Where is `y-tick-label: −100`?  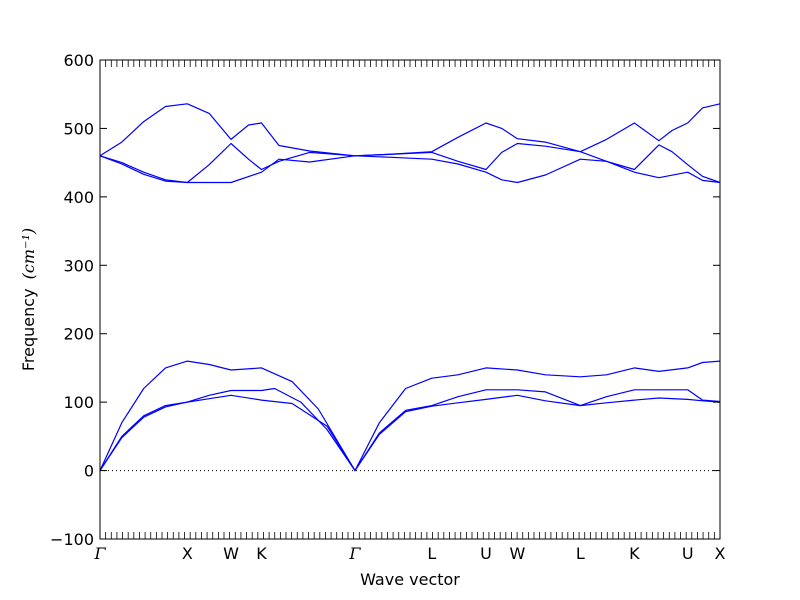 y-tick-label: −100 is located at coordinates (72, 539).